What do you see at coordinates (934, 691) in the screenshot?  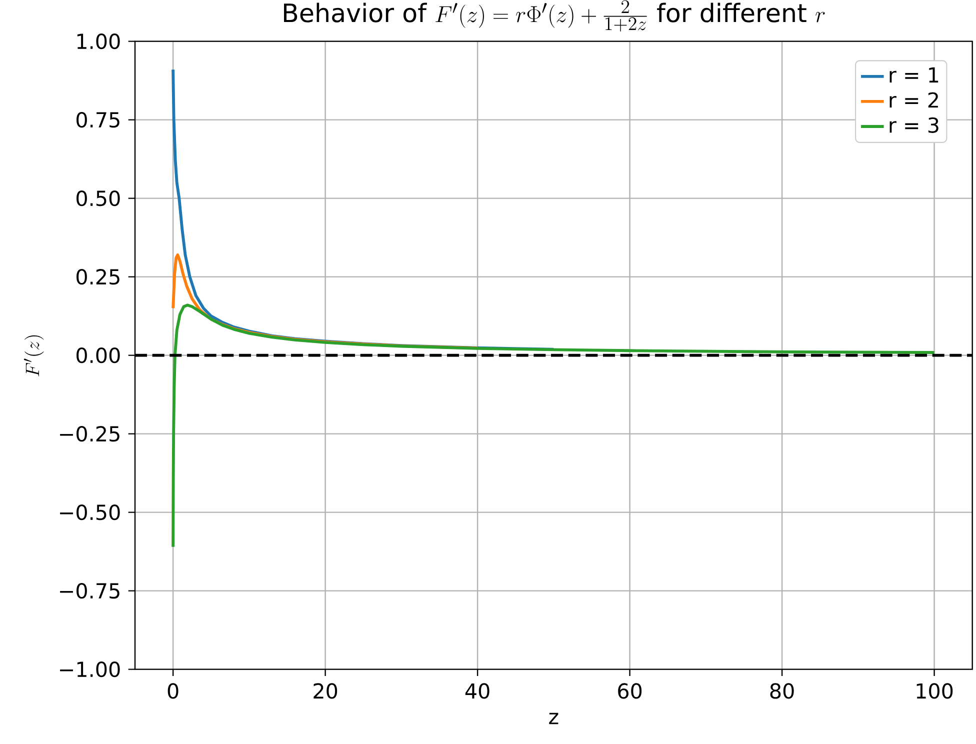 I see `x-tick-label: 100` at bounding box center [934, 691].